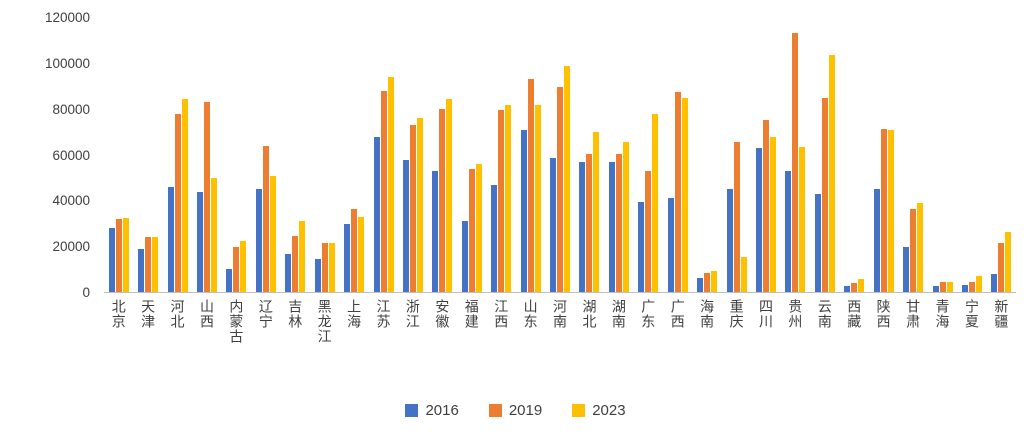  I want to click on x-axis-label-text: 河南, so click(560, 314).